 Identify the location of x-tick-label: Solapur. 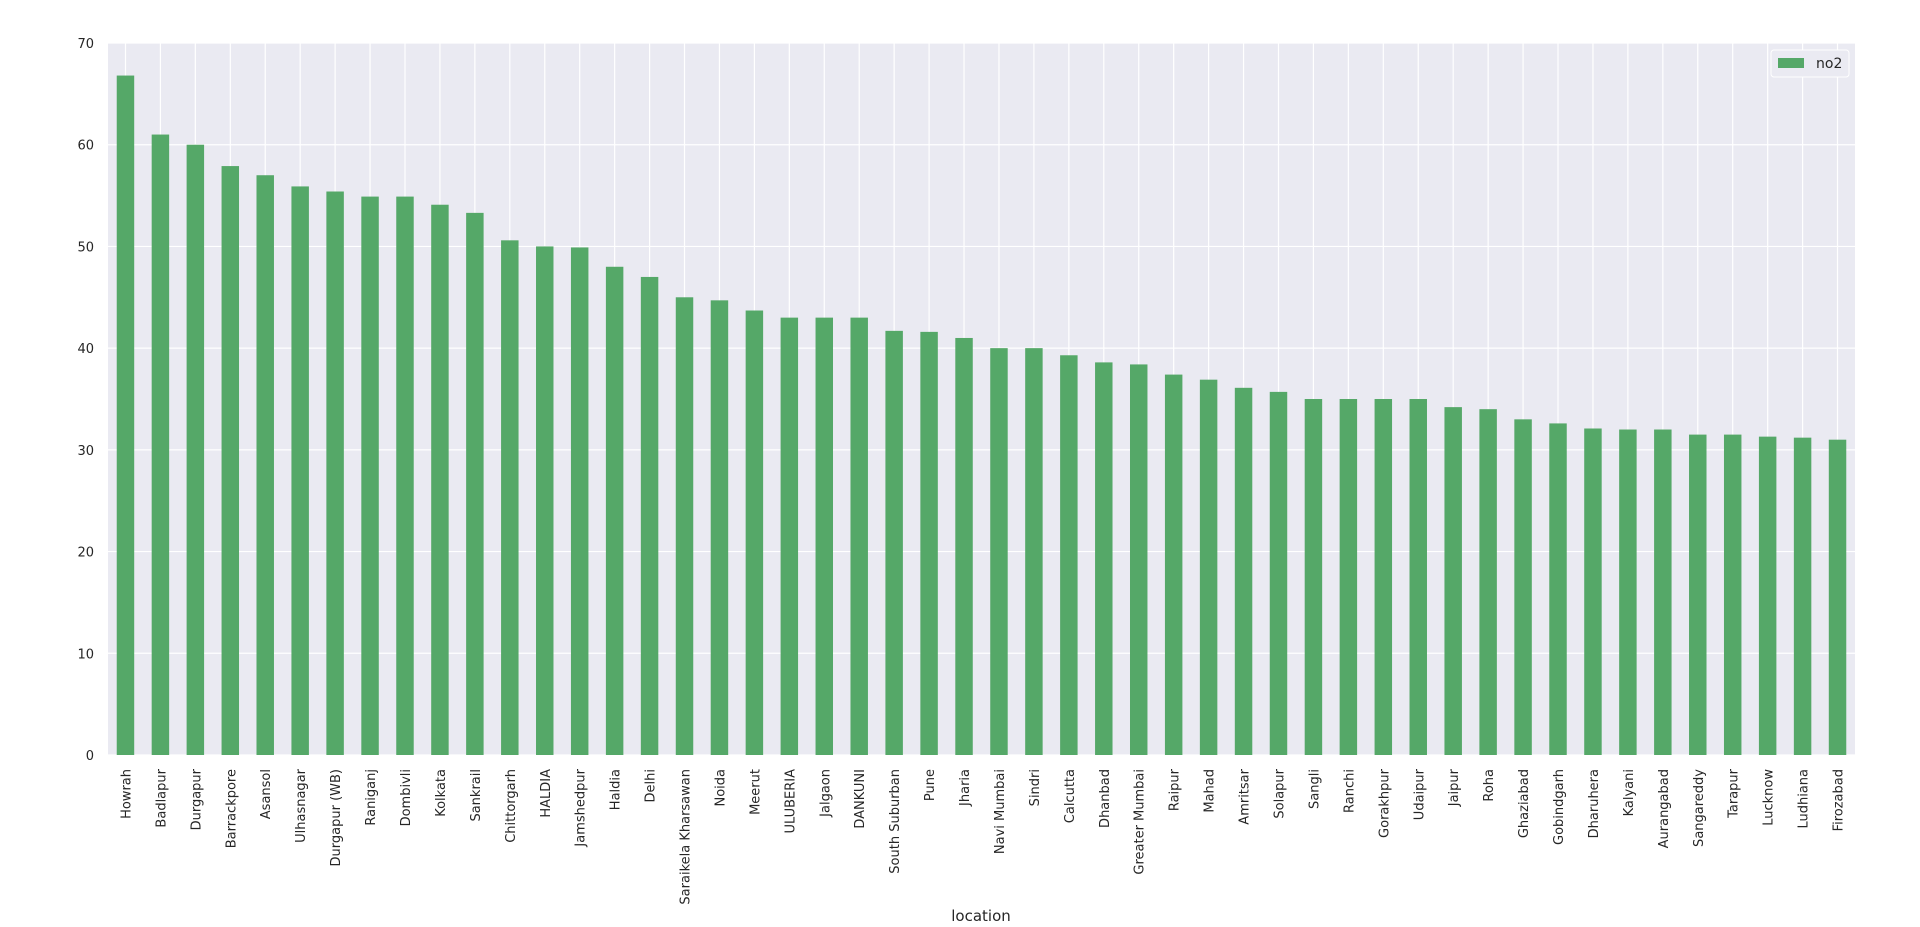
(1279, 793).